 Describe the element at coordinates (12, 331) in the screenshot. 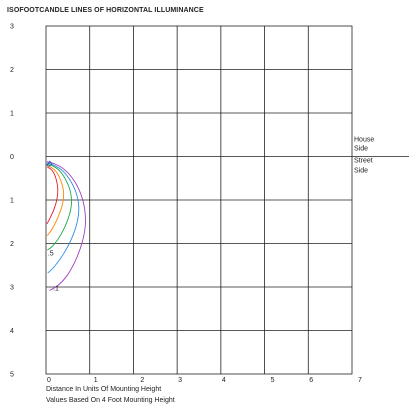

I see `y-tick-label: 4` at that location.